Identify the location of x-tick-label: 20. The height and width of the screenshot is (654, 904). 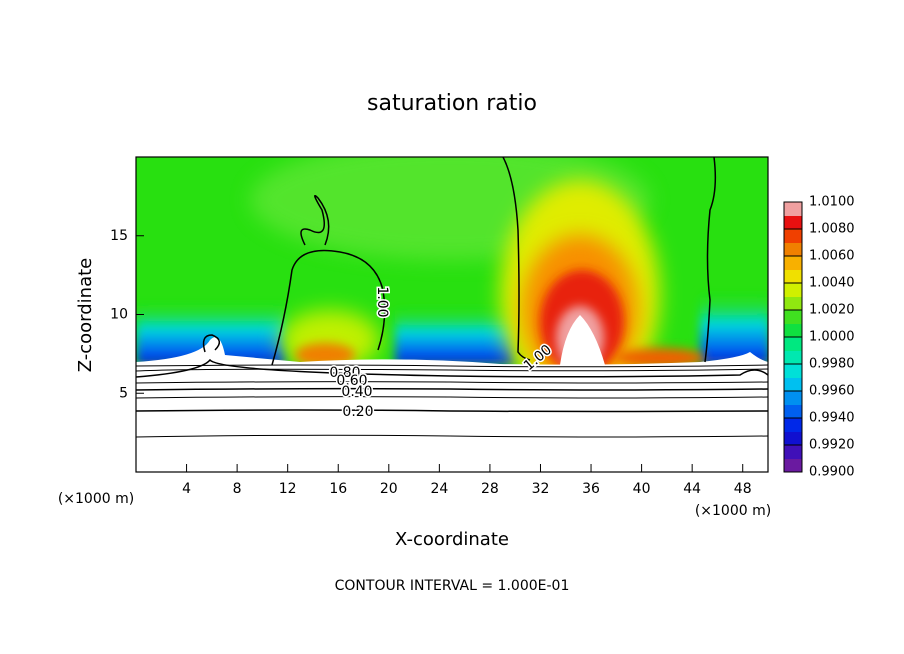
(389, 489).